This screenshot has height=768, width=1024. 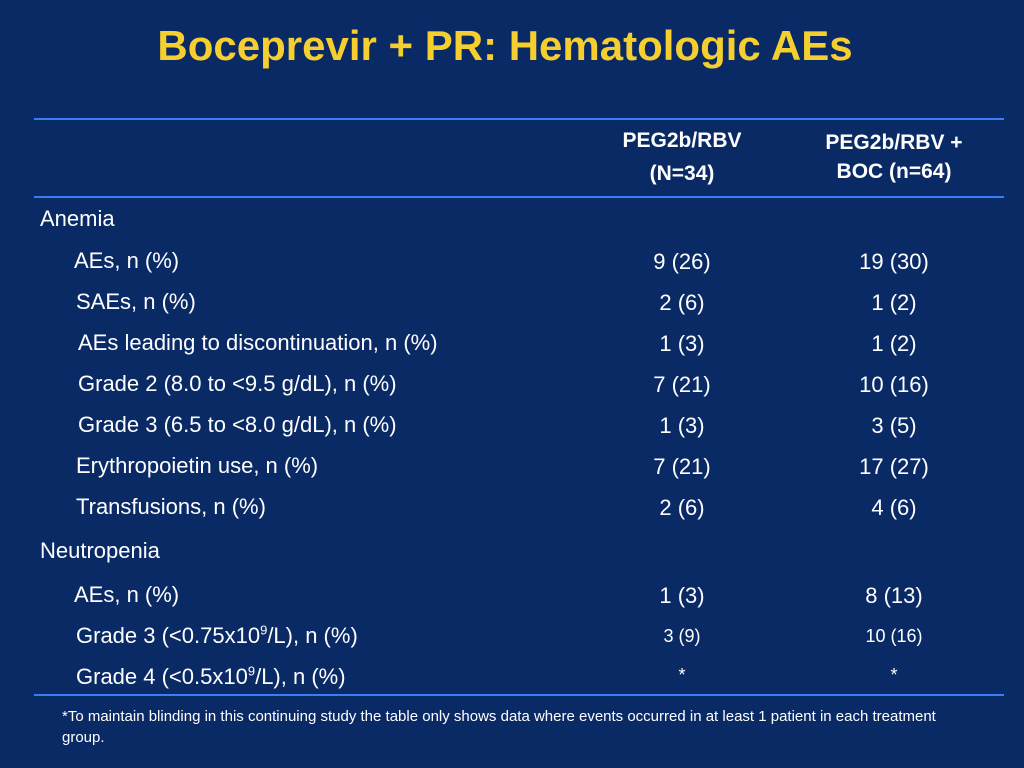 I want to click on row-label: Grade 3 (6.5 to <8.0 g/dL), n (%), so click(x=237, y=424).